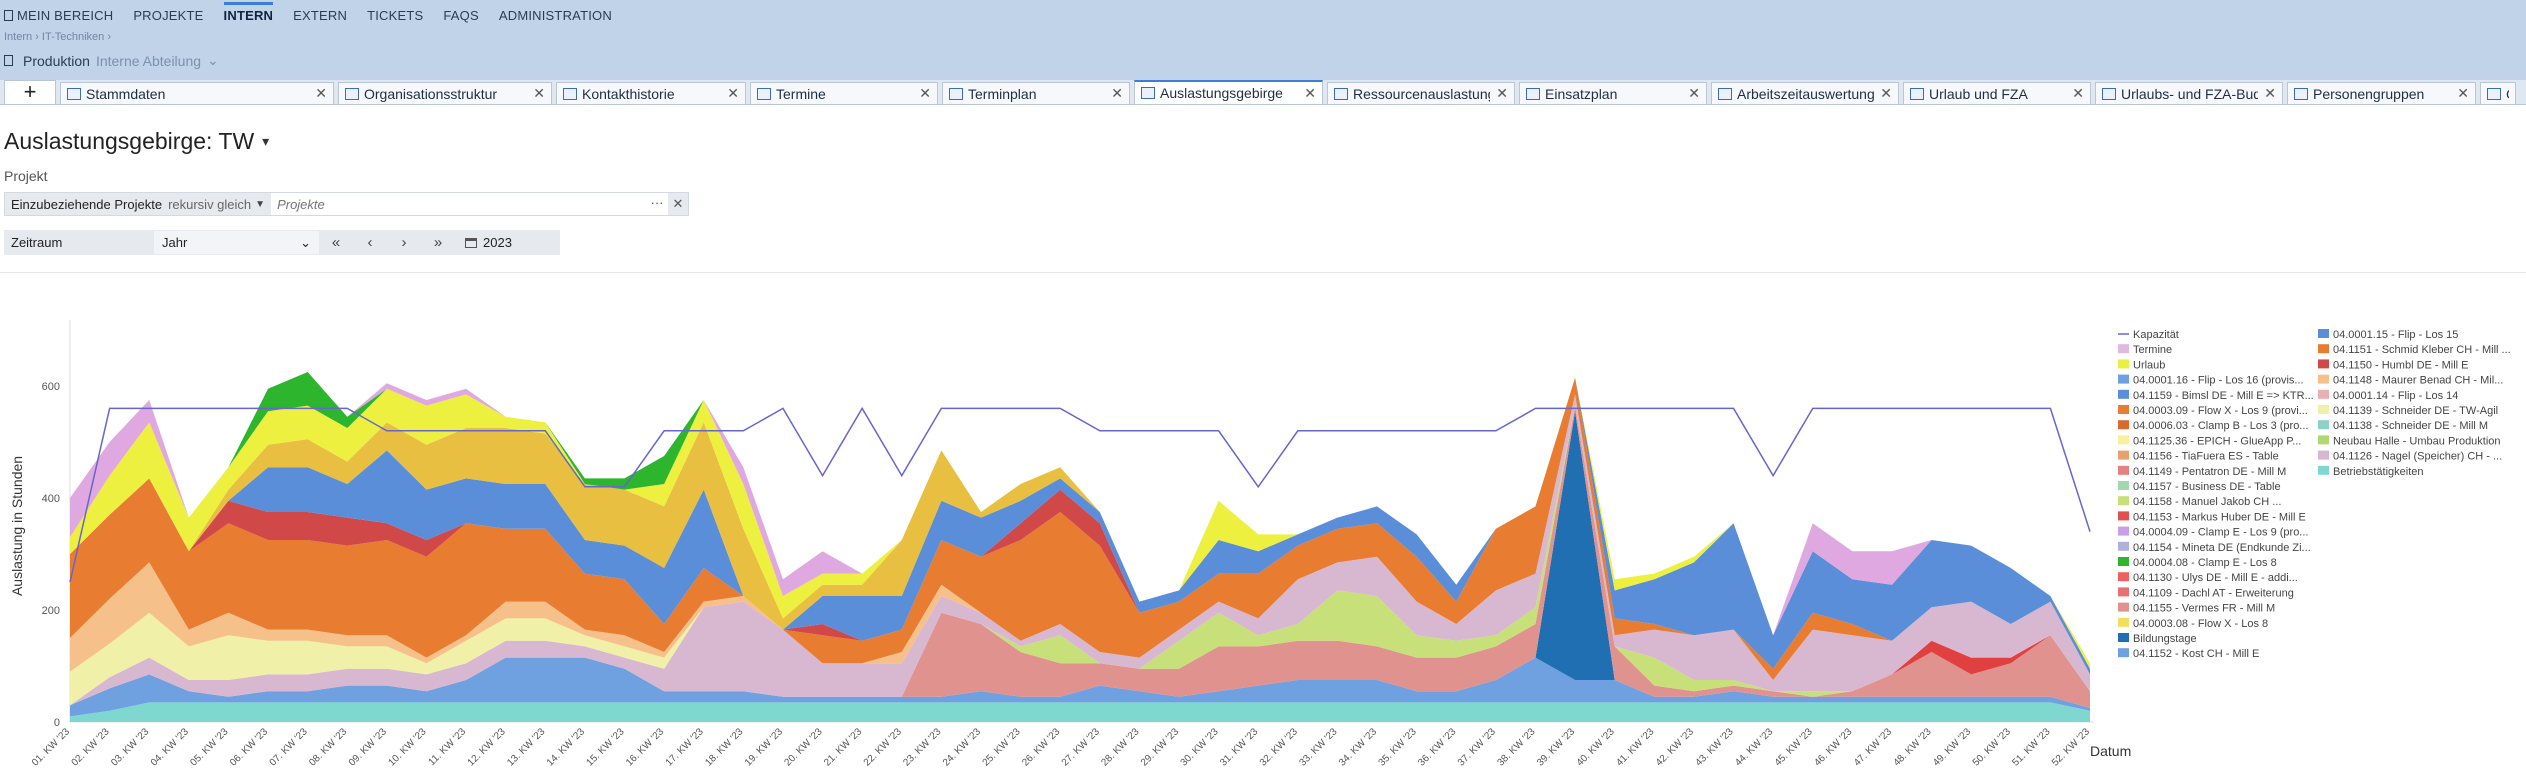  I want to click on x-tick-label: 25. KW '23, so click(1002, 747).